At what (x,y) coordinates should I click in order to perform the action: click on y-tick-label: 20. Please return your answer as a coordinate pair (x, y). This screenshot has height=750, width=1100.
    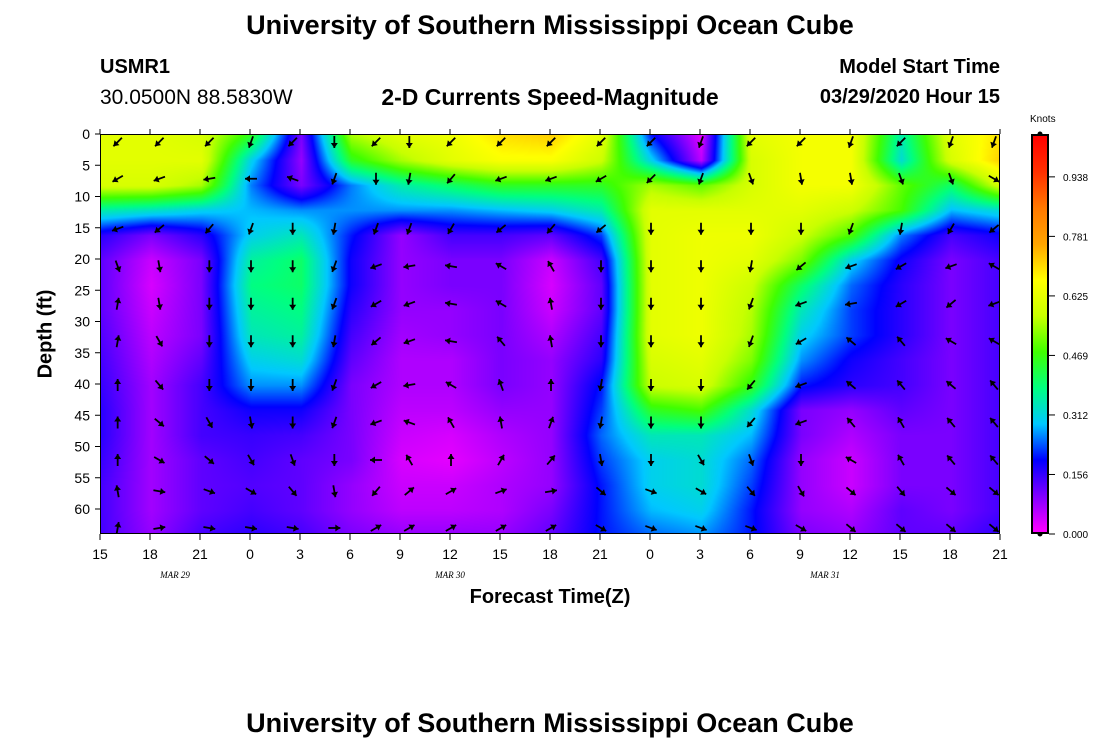
    Looking at the image, I should click on (82, 259).